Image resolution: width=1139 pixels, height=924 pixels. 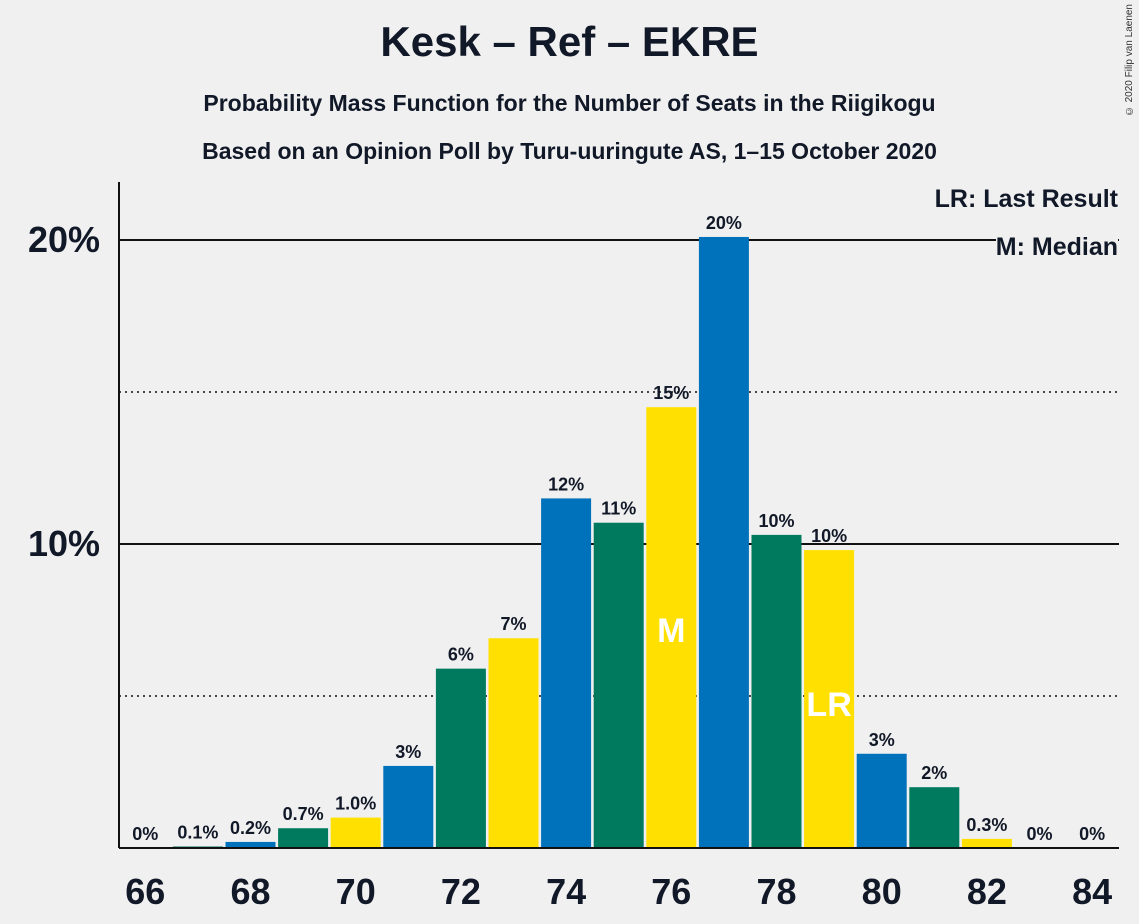 What do you see at coordinates (724, 223) in the screenshot?
I see `bar-value-label: 20%` at bounding box center [724, 223].